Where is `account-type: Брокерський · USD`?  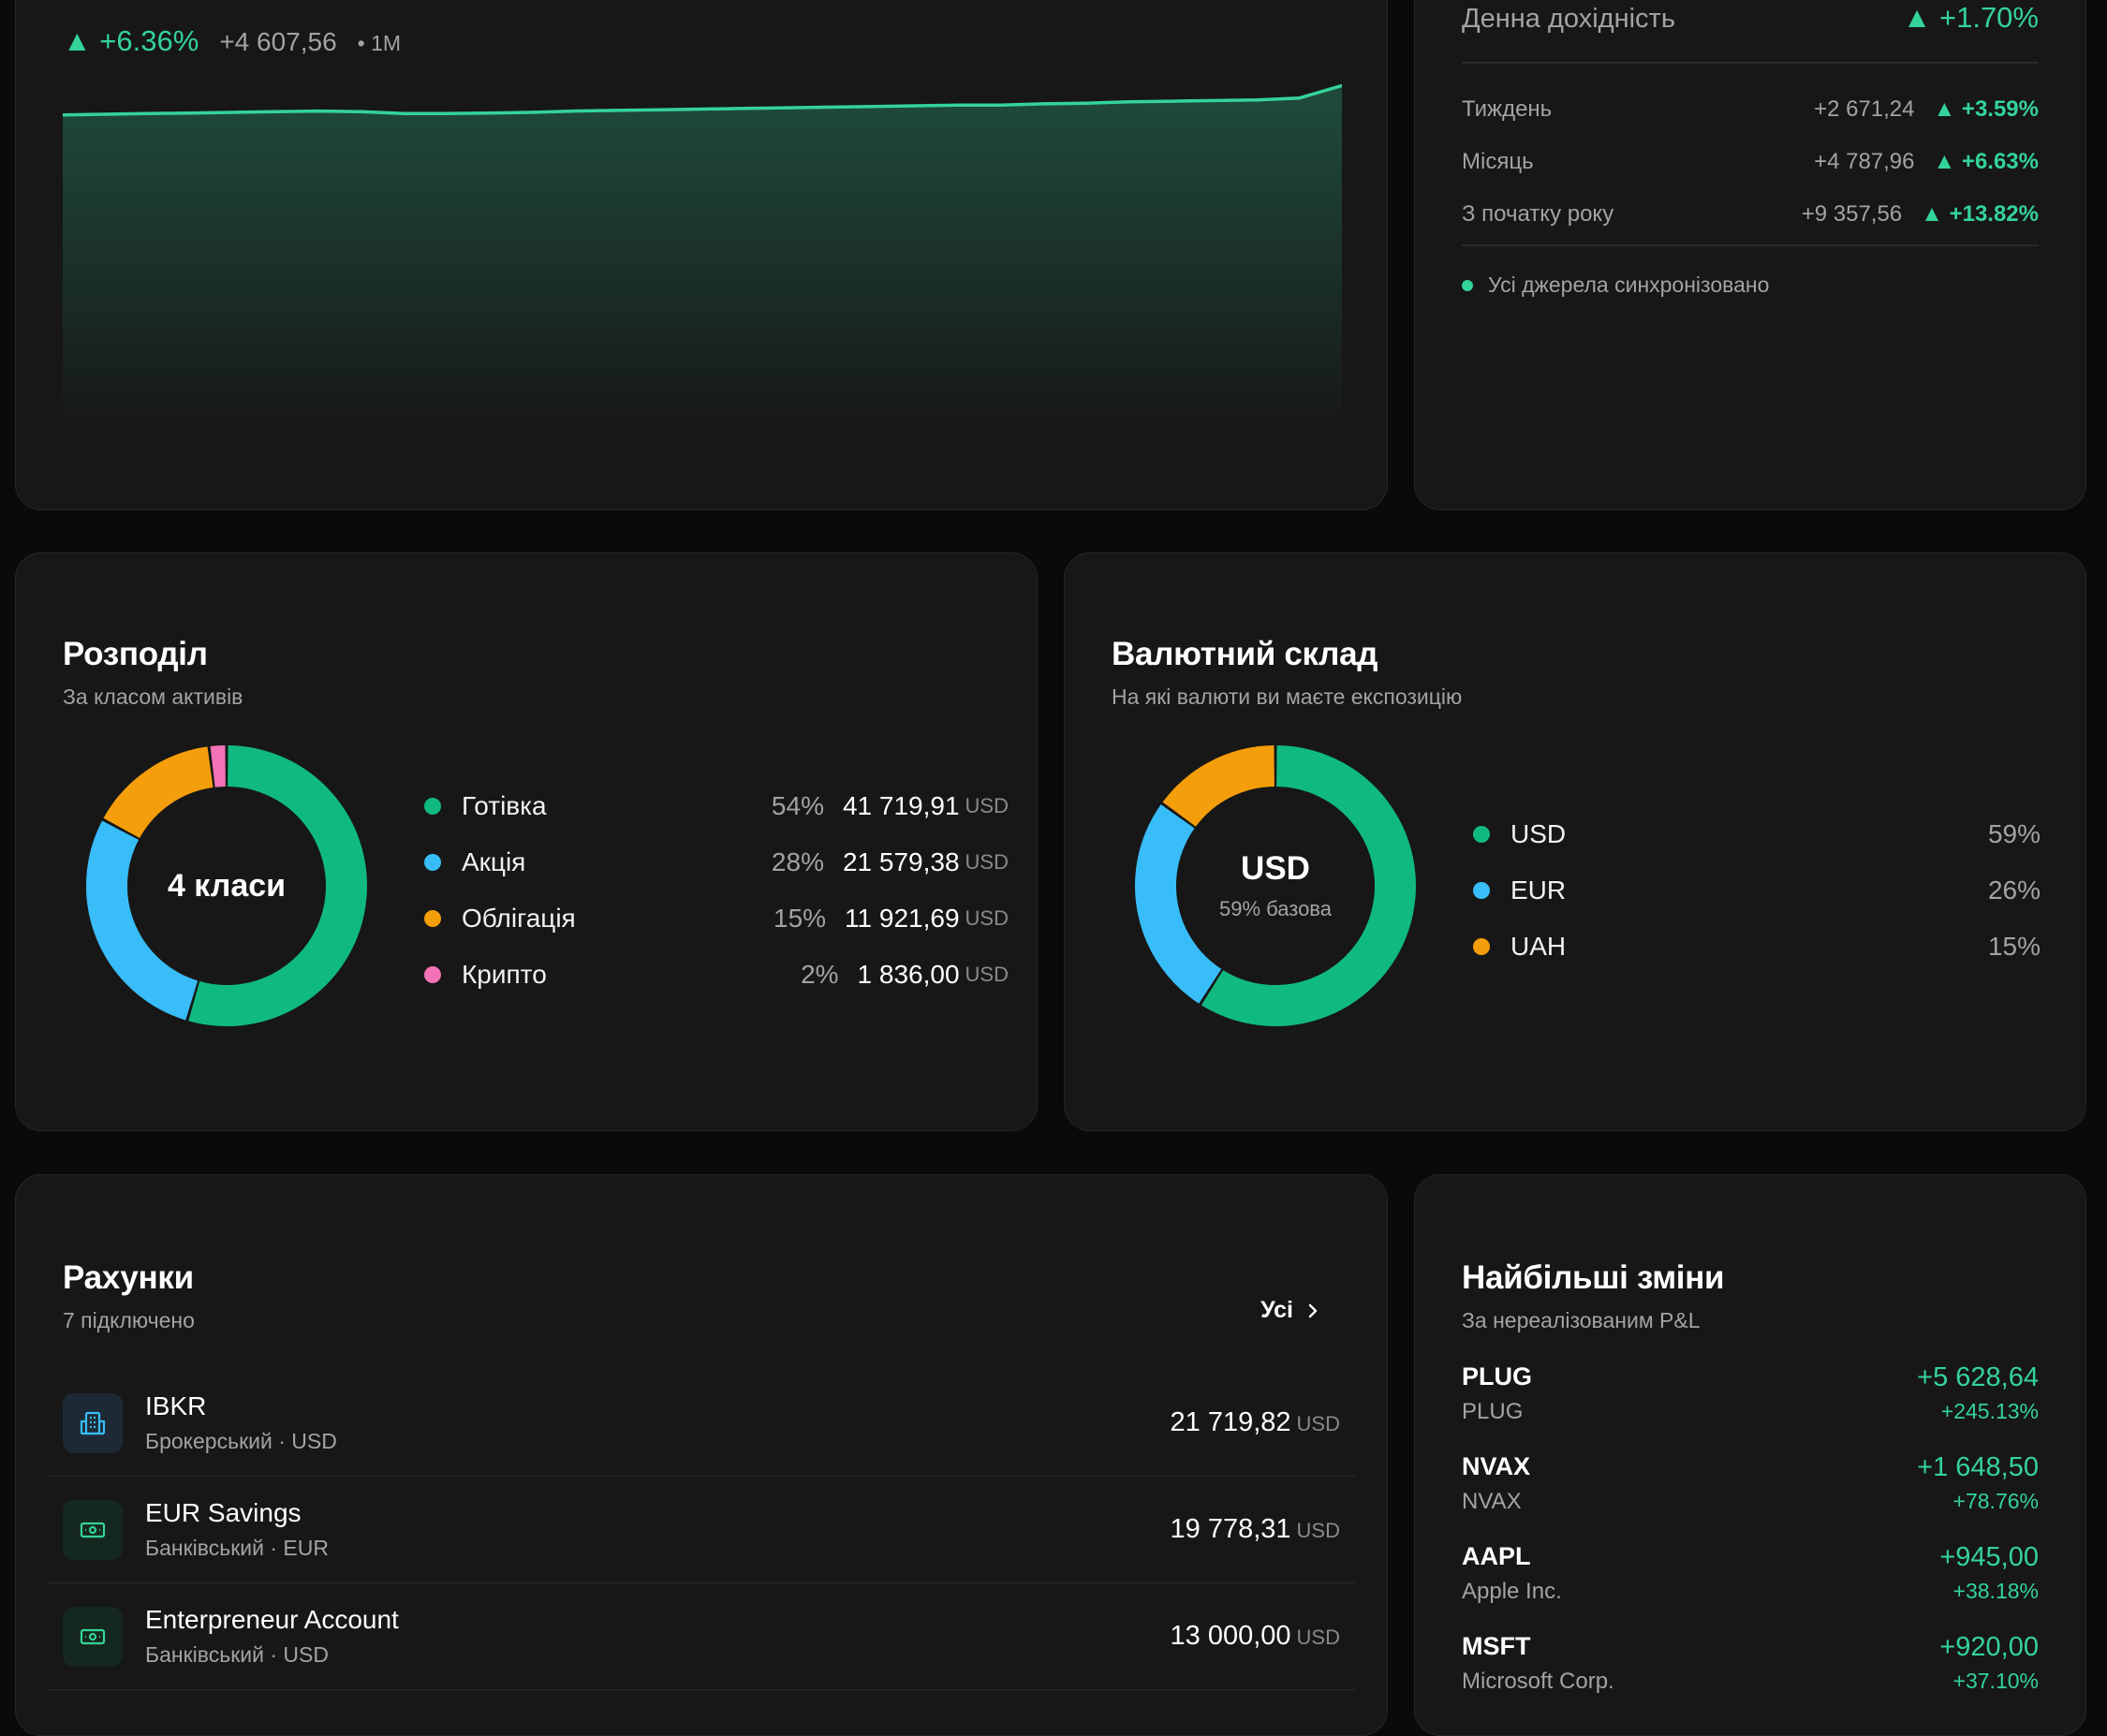 account-type: Брокерський · USD is located at coordinates (241, 1441).